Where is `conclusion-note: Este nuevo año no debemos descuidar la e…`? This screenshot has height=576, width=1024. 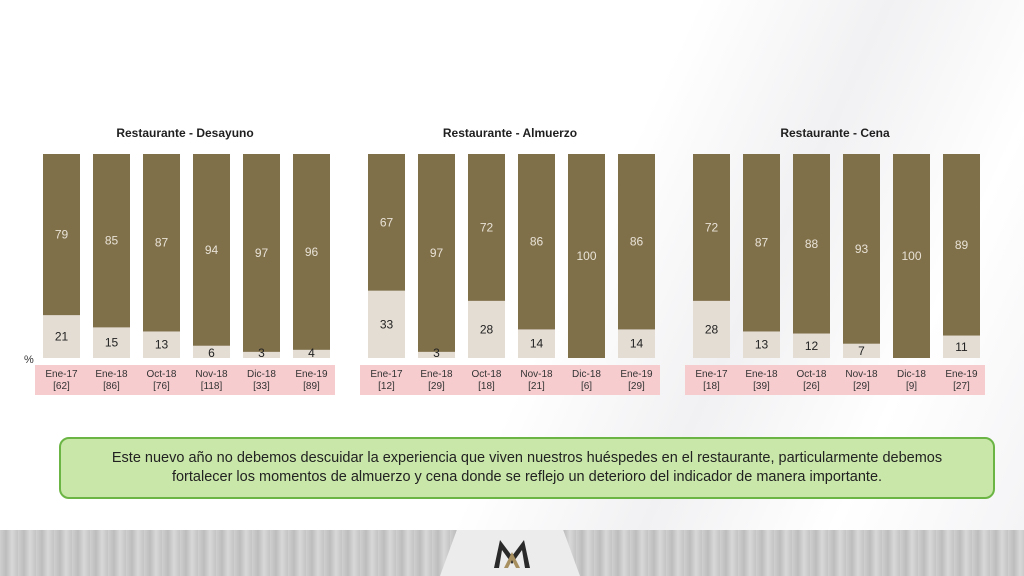
conclusion-note: Este nuevo año no debemos descuidar la e… is located at coordinates (527, 468).